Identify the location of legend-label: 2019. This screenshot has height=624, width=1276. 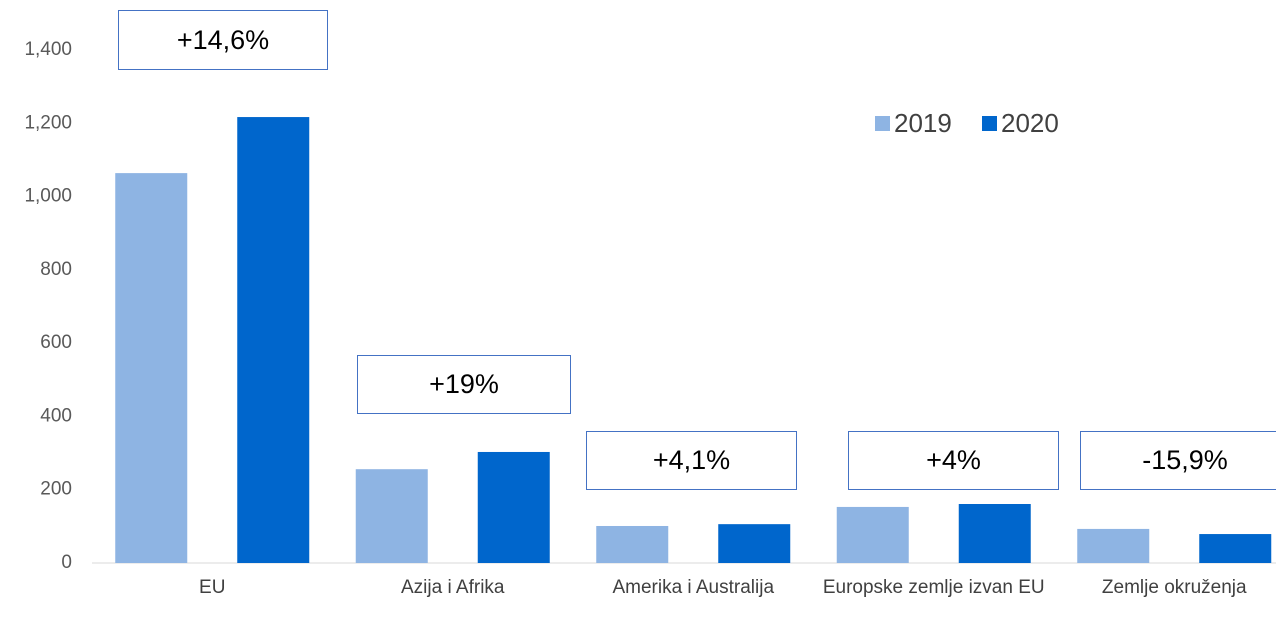
(923, 123).